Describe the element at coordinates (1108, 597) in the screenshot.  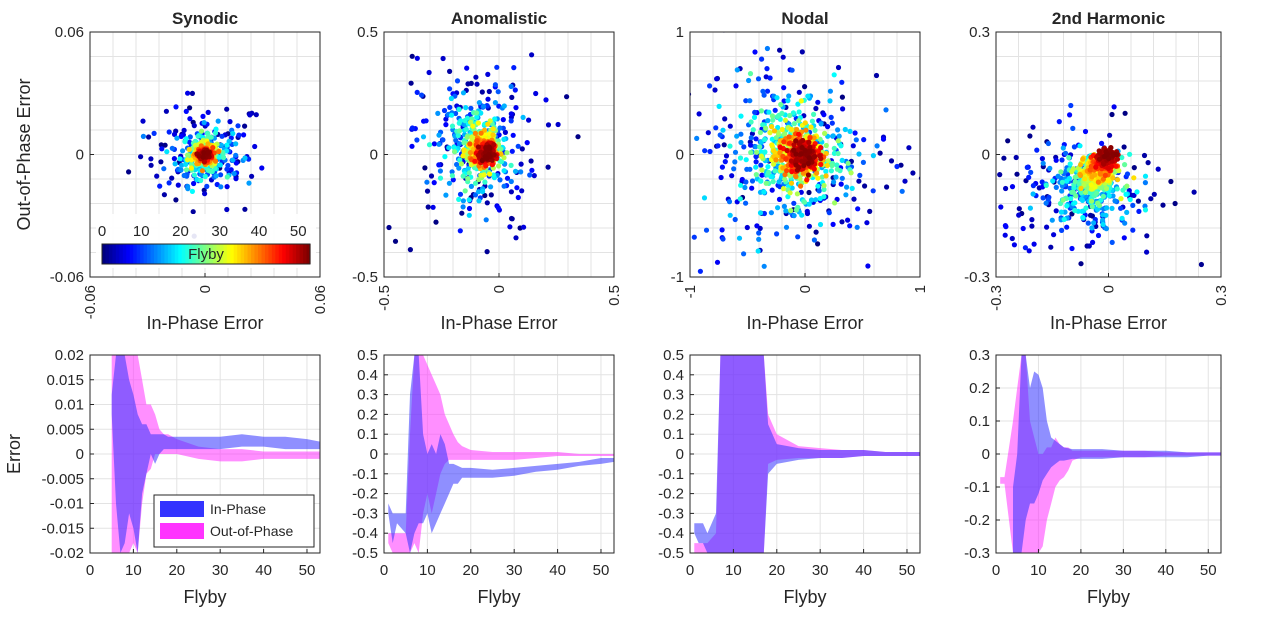
I see `x-axis-label: Flyby` at that location.